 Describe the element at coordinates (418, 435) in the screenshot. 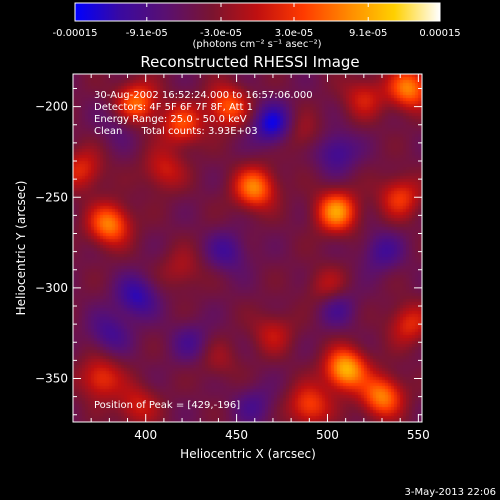

I see `x-tick-label: 550` at that location.